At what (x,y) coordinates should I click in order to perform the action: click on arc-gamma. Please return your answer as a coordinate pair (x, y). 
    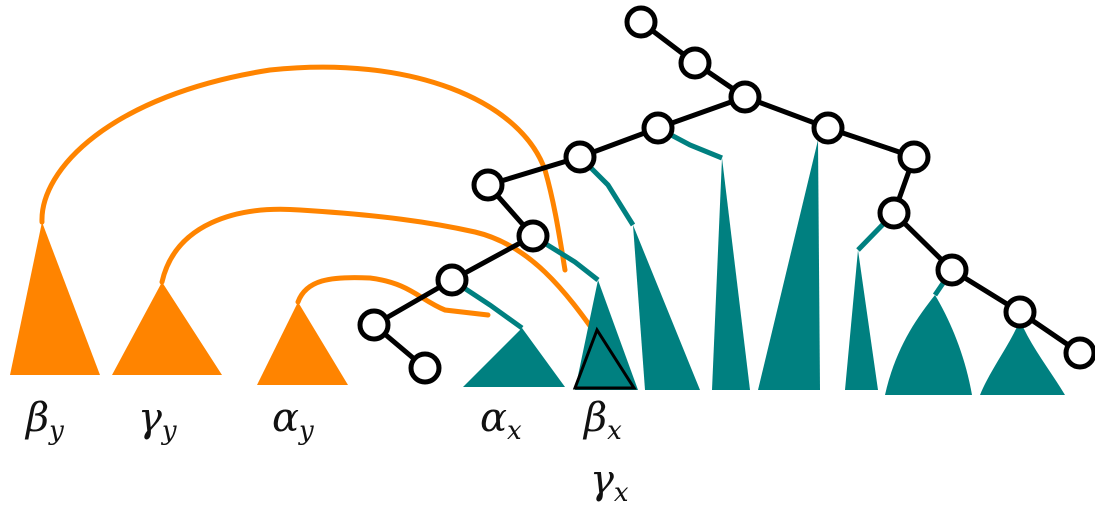
    Looking at the image, I should click on (381, 274).